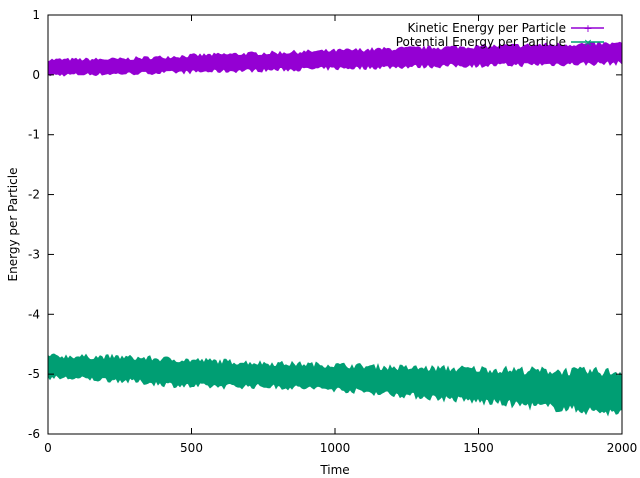  What do you see at coordinates (34, 254) in the screenshot?
I see `y-tick-label: -3` at bounding box center [34, 254].